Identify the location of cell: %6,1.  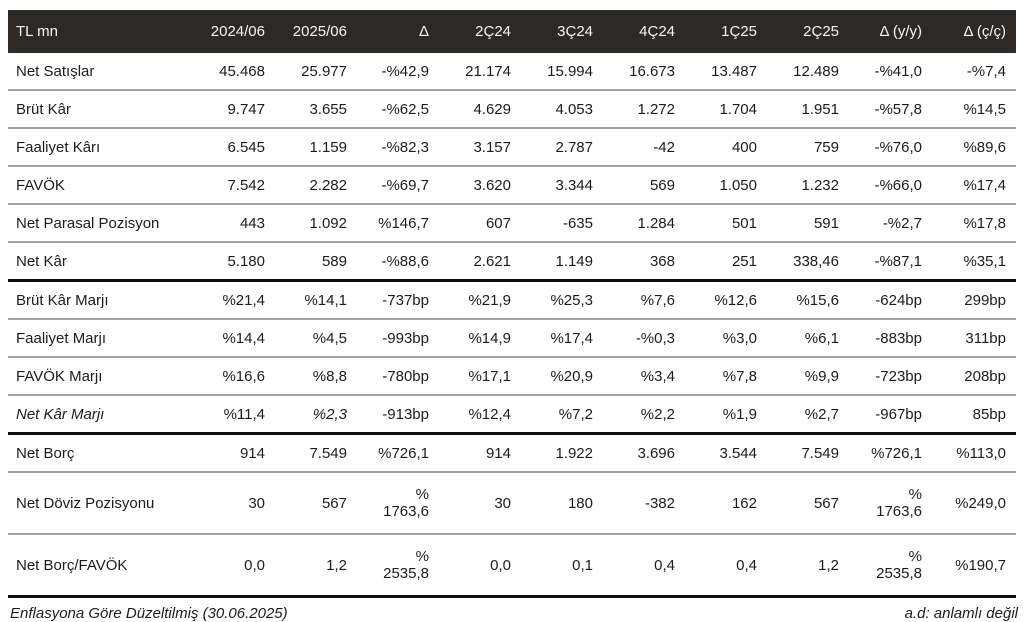
(808, 338).